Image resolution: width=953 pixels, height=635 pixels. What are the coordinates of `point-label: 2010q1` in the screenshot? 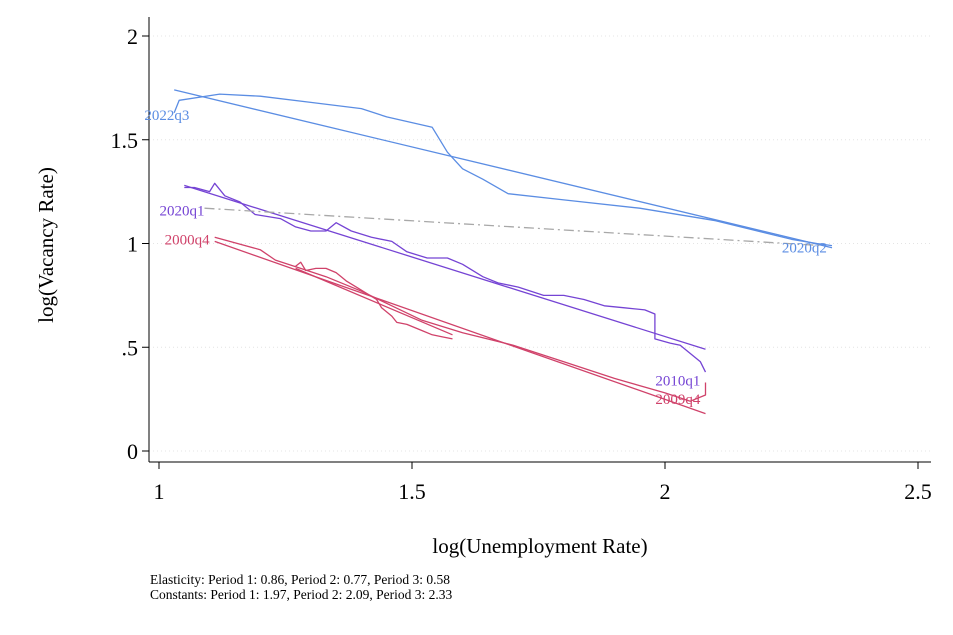 It's located at (677, 381).